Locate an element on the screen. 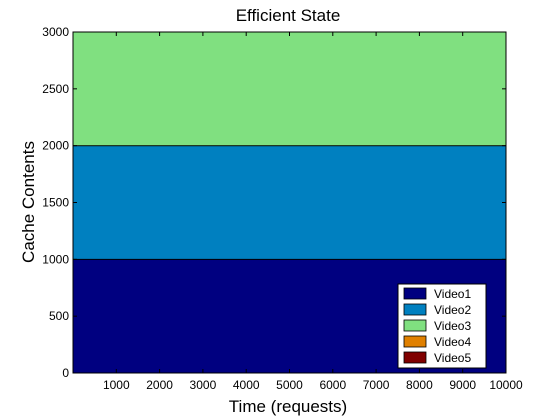 The image size is (560, 420). legend-label-video1: Video1 is located at coordinates (452, 294).